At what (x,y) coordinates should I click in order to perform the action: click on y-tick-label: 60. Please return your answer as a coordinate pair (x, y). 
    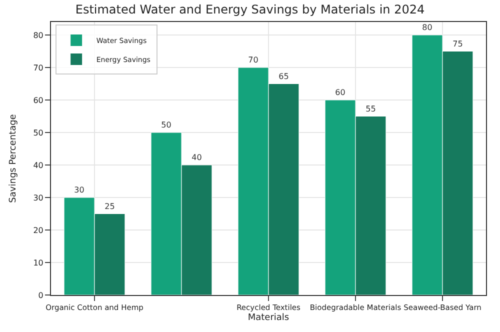
    Looking at the image, I should click on (38, 100).